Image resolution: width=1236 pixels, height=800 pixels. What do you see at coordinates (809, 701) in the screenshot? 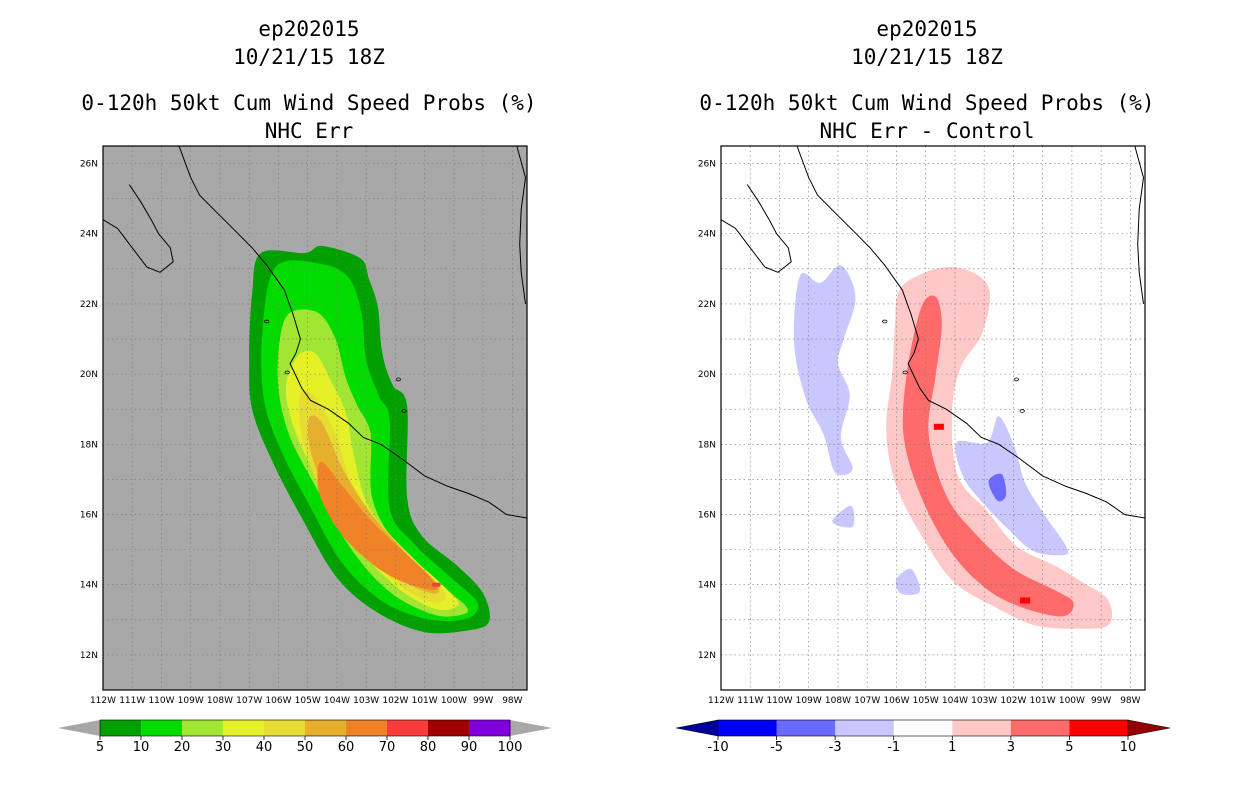
I see `x-tick-label: 109W` at bounding box center [809, 701].